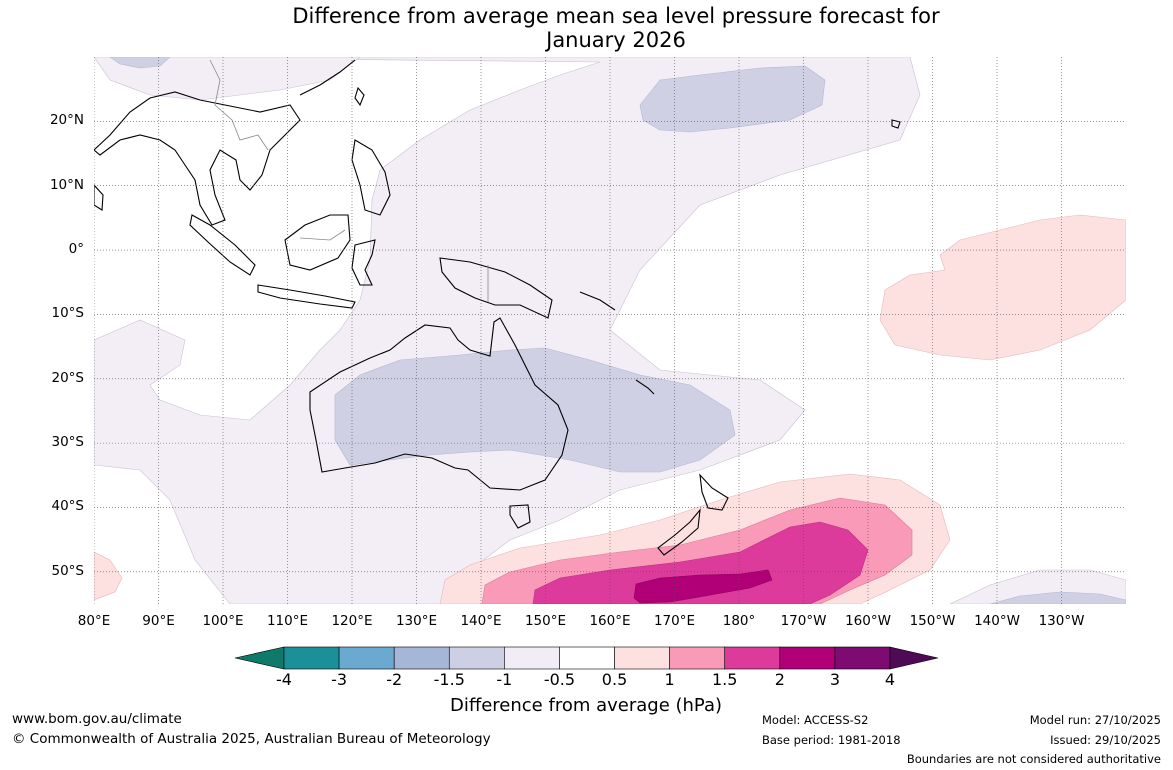  What do you see at coordinates (66, 184) in the screenshot?
I see `latitude-label: 10°N` at bounding box center [66, 184].